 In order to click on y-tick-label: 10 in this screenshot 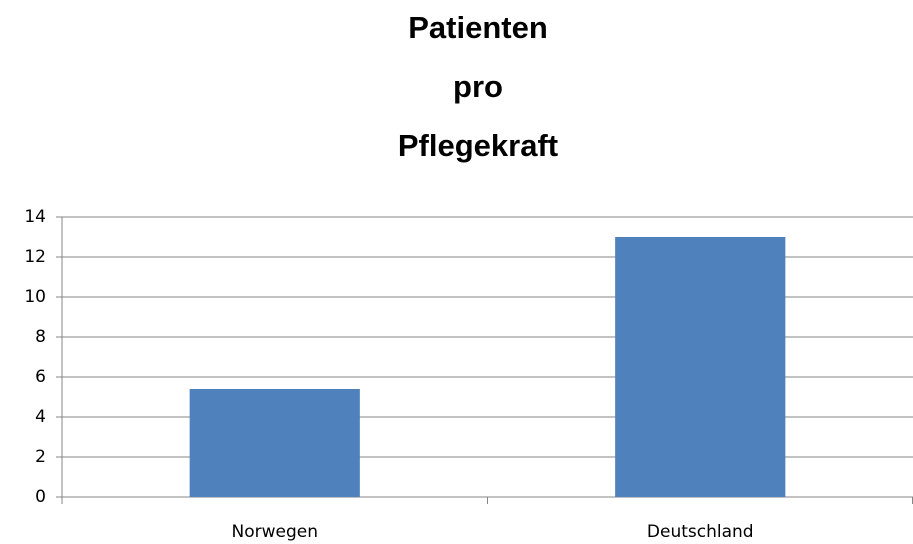, I will do `click(35, 297)`.